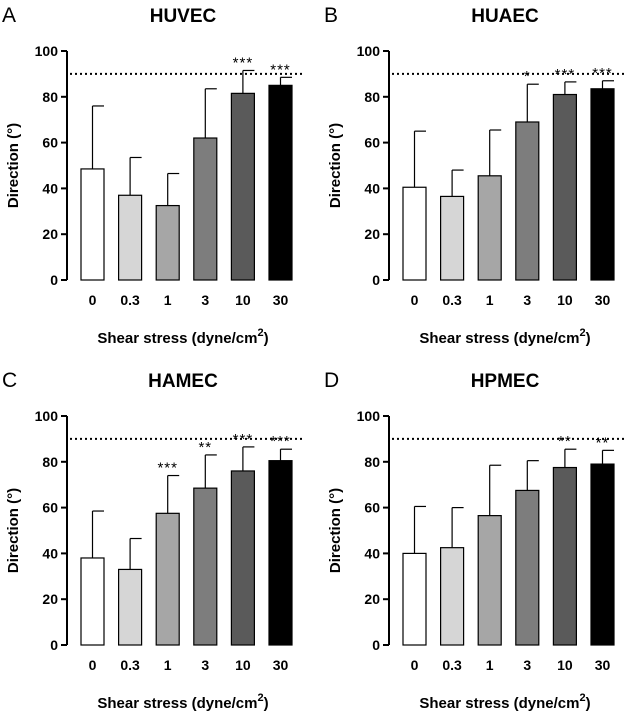  What do you see at coordinates (505, 16) in the screenshot?
I see `chart-title: HUAEC` at bounding box center [505, 16].